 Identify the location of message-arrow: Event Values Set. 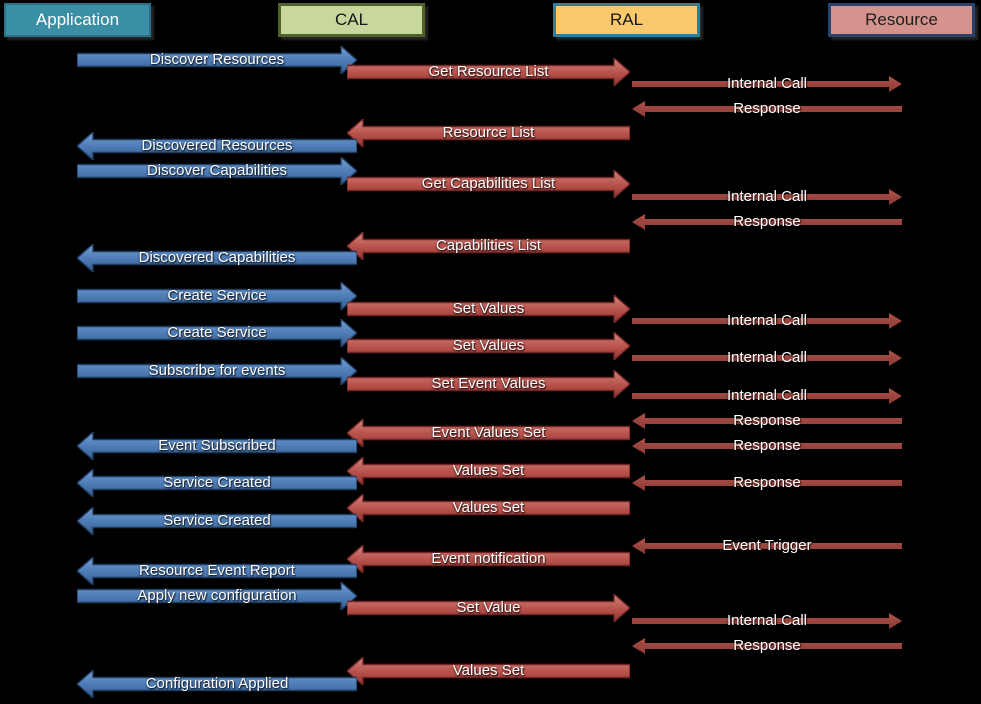
(488, 433).